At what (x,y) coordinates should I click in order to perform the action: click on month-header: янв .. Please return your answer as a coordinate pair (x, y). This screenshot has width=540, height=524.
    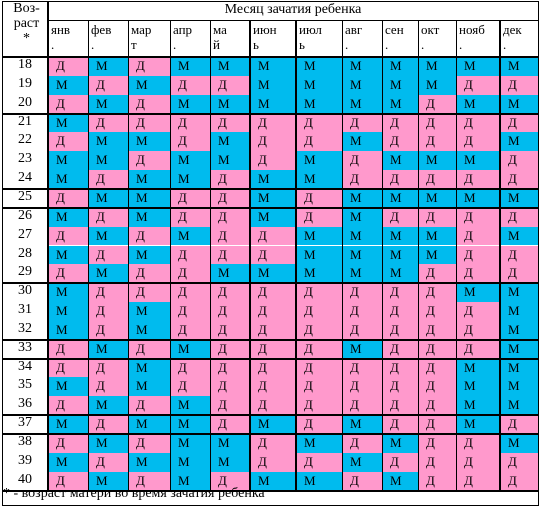
    Looking at the image, I should click on (61, 37).